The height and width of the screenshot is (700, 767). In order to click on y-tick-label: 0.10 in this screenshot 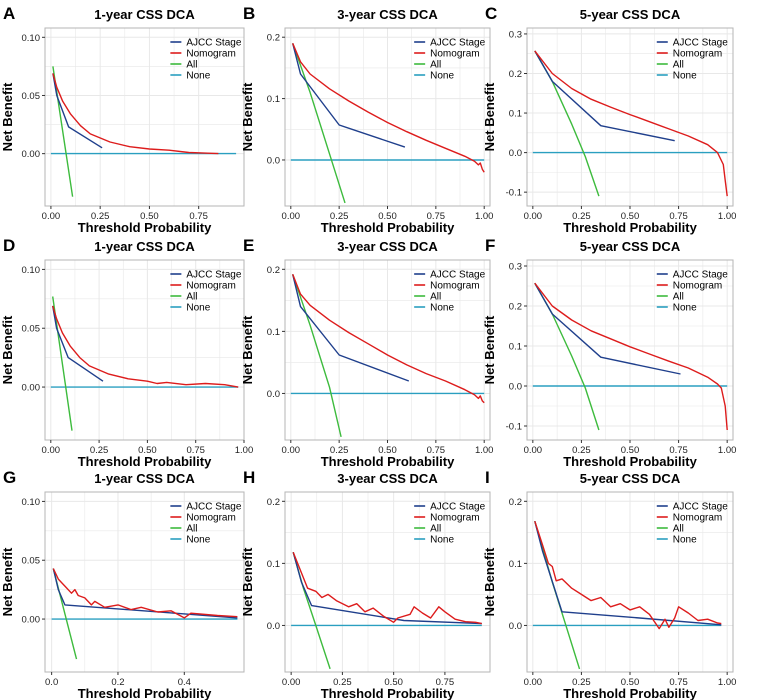, I will do `click(31, 38)`.